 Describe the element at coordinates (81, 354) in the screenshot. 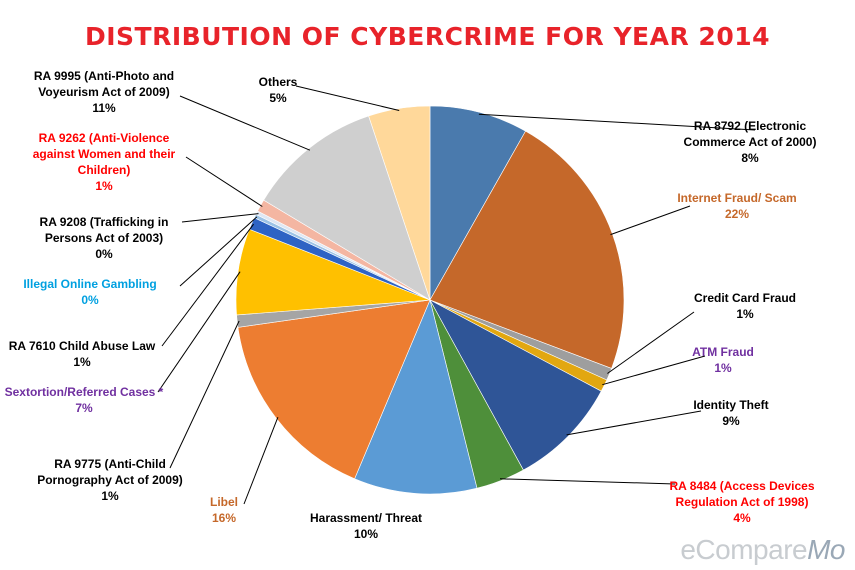

I see `slice-label: RA 7610 Child Abuse Law 1%` at that location.